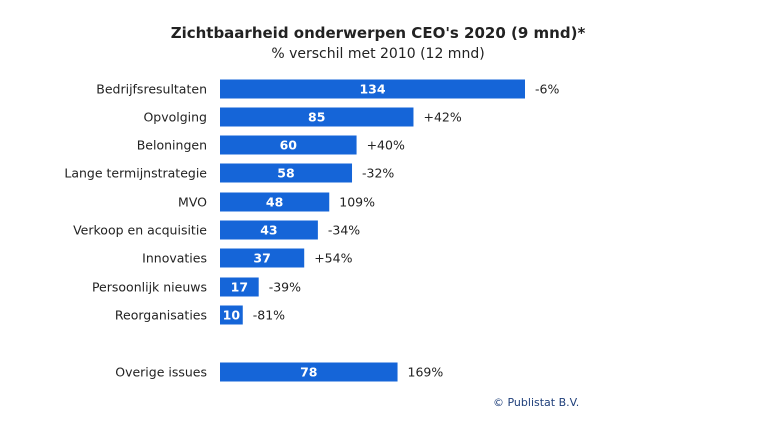  What do you see at coordinates (333, 258) in the screenshot?
I see `change-label: +54%` at bounding box center [333, 258].